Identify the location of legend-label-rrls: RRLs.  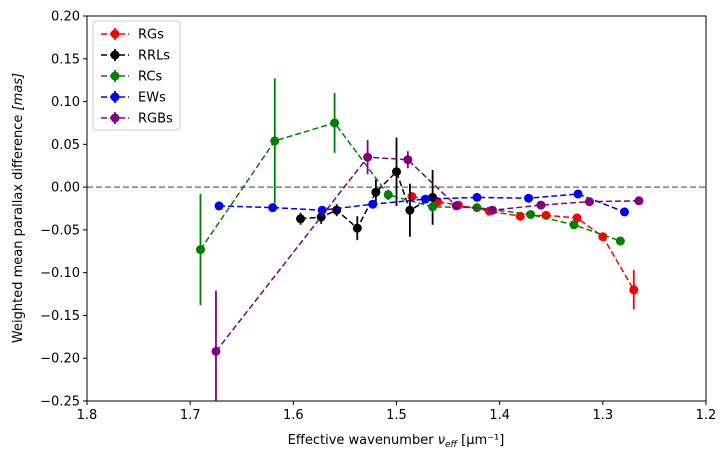
(154, 56).